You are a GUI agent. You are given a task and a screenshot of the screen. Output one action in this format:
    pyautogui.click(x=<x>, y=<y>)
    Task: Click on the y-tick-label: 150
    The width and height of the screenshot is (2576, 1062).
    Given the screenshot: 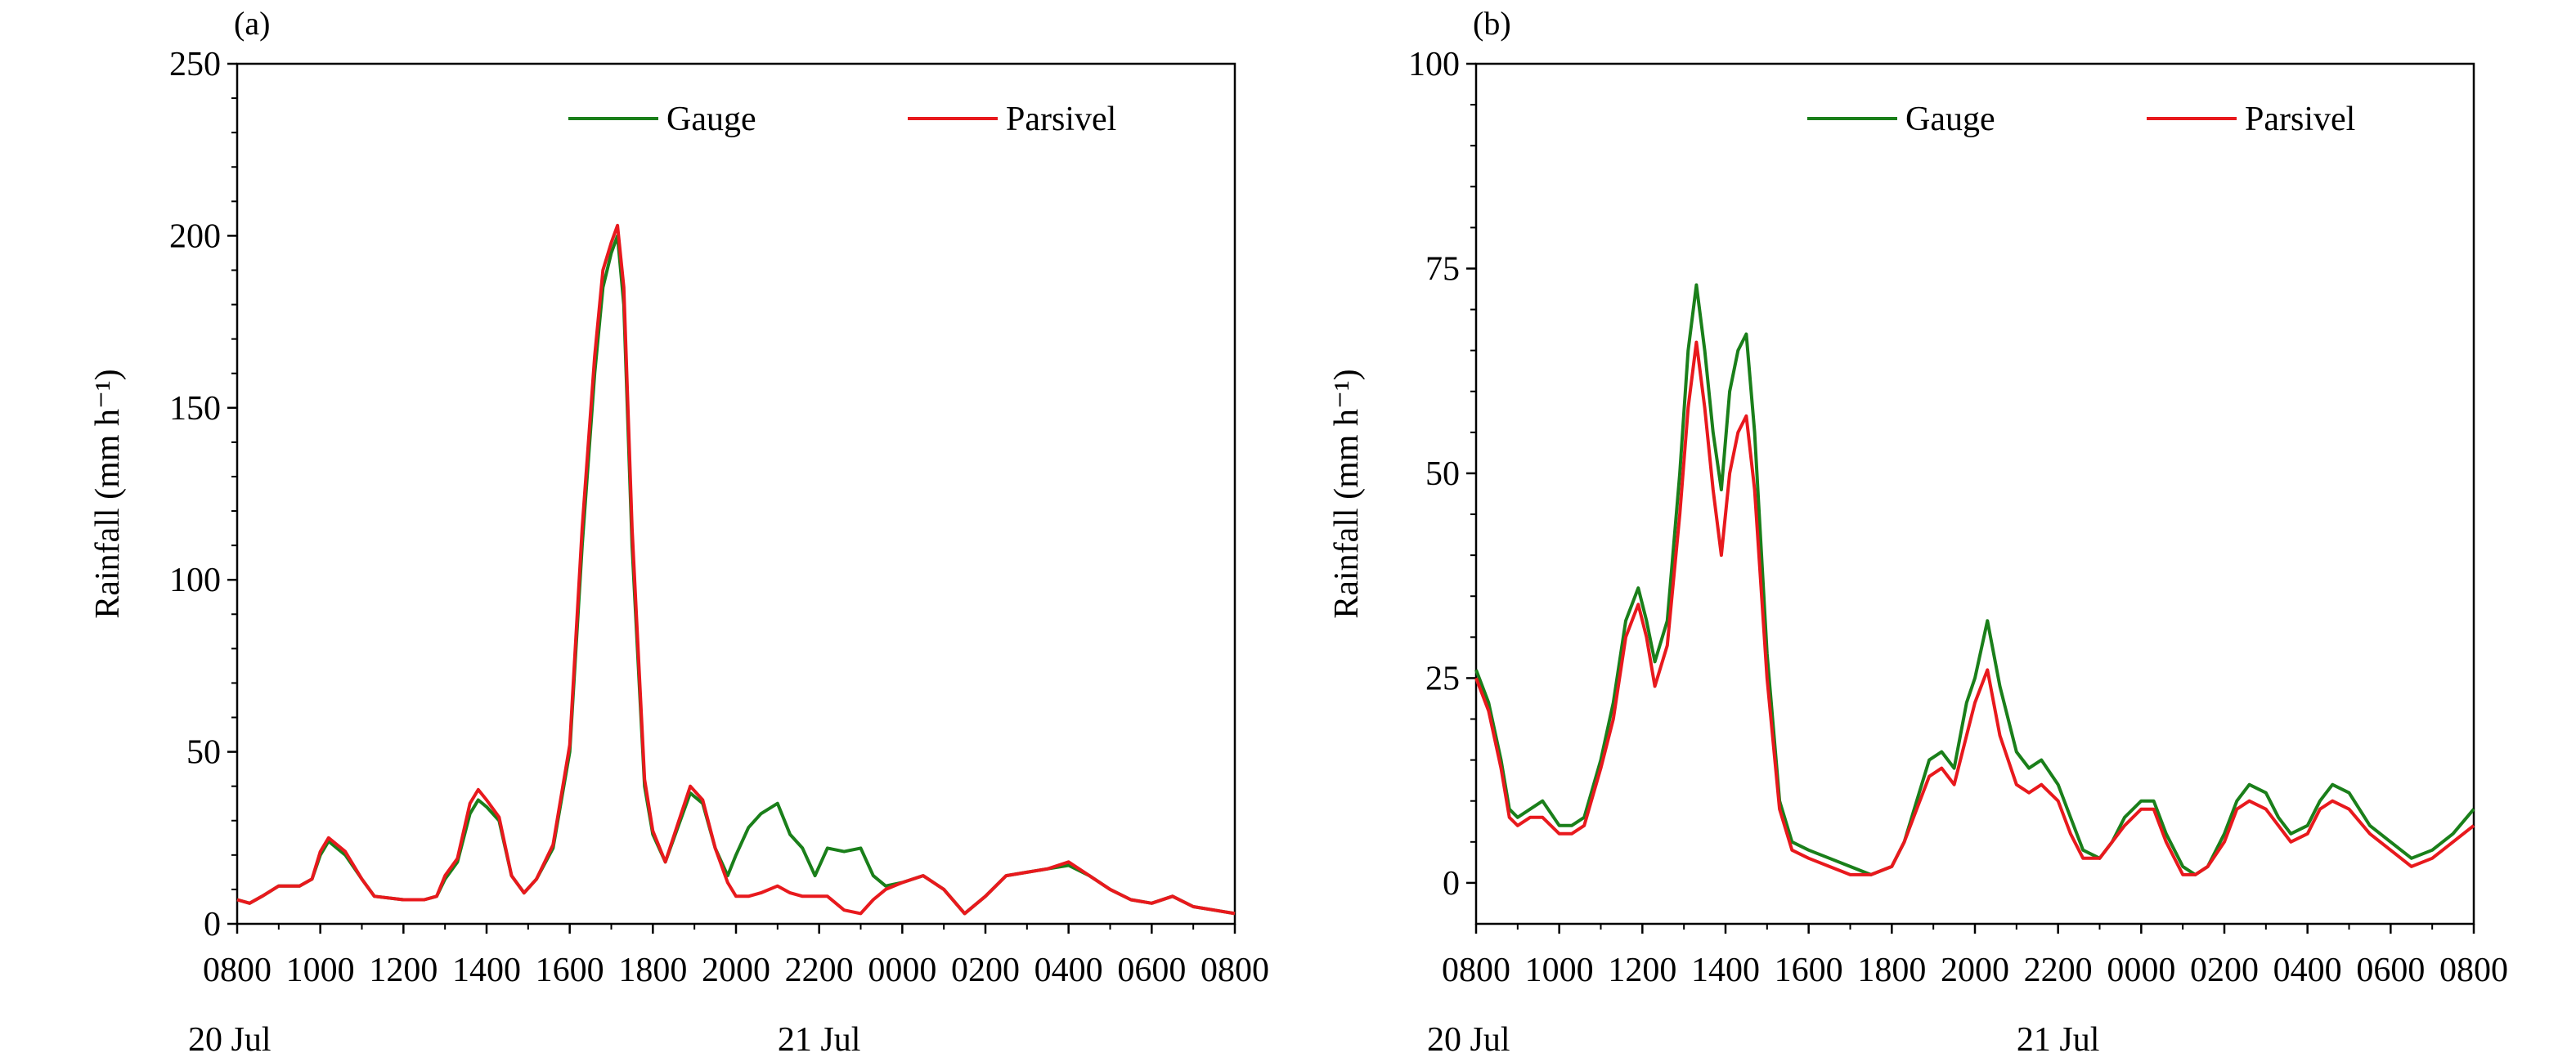 What is the action you would take?
    pyautogui.click(x=195, y=409)
    